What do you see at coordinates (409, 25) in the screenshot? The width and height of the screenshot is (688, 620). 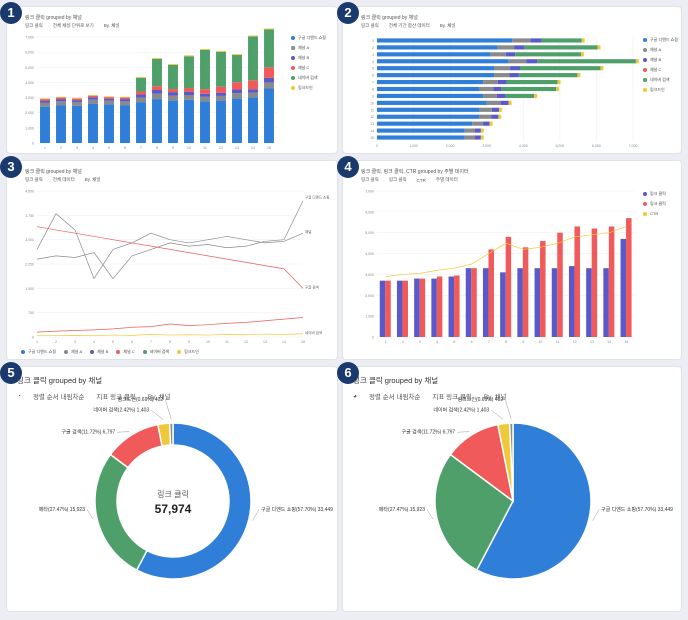 I see `range-select: 전체 기간 합산 데이터` at bounding box center [409, 25].